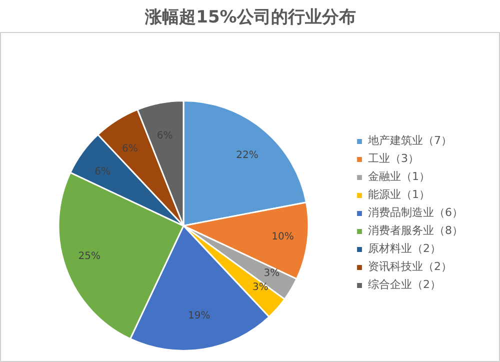  Describe the element at coordinates (250, 18) in the screenshot. I see `chart-title: 涨幅超15%公司的行业分布` at that location.